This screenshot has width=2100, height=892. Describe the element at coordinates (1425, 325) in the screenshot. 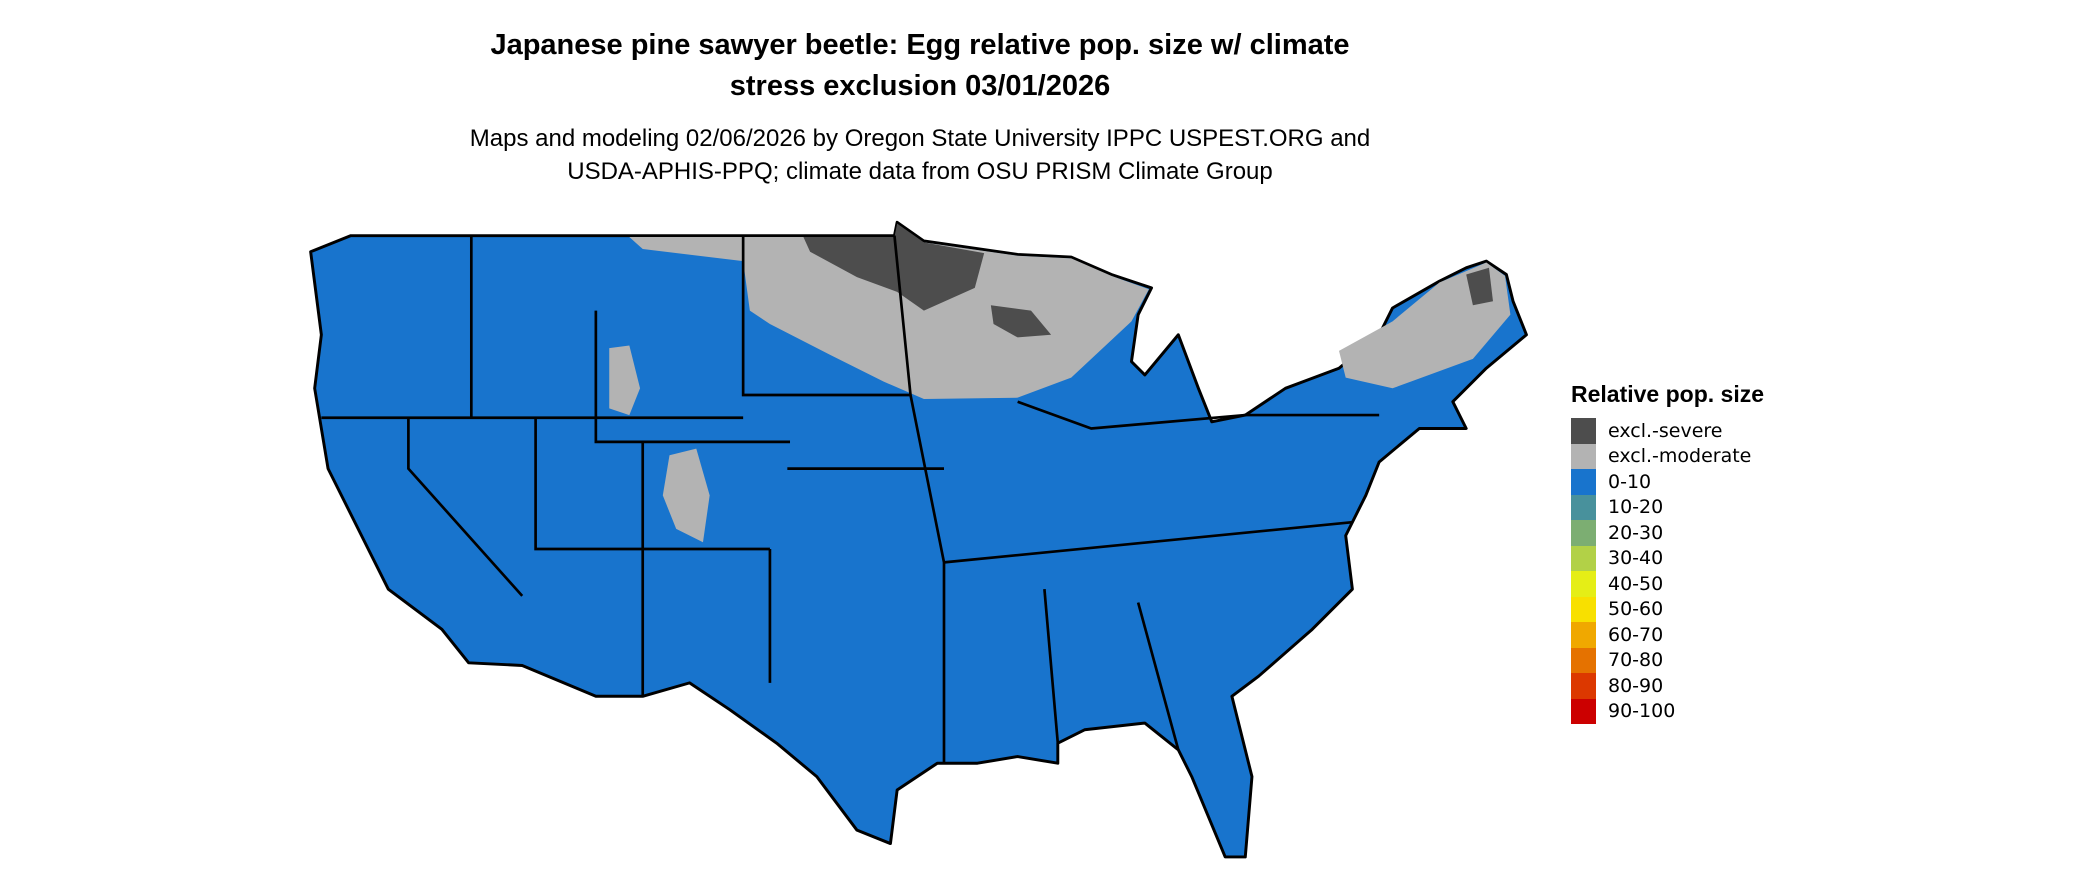

I see `region-excl-moderate-new-england` at that location.